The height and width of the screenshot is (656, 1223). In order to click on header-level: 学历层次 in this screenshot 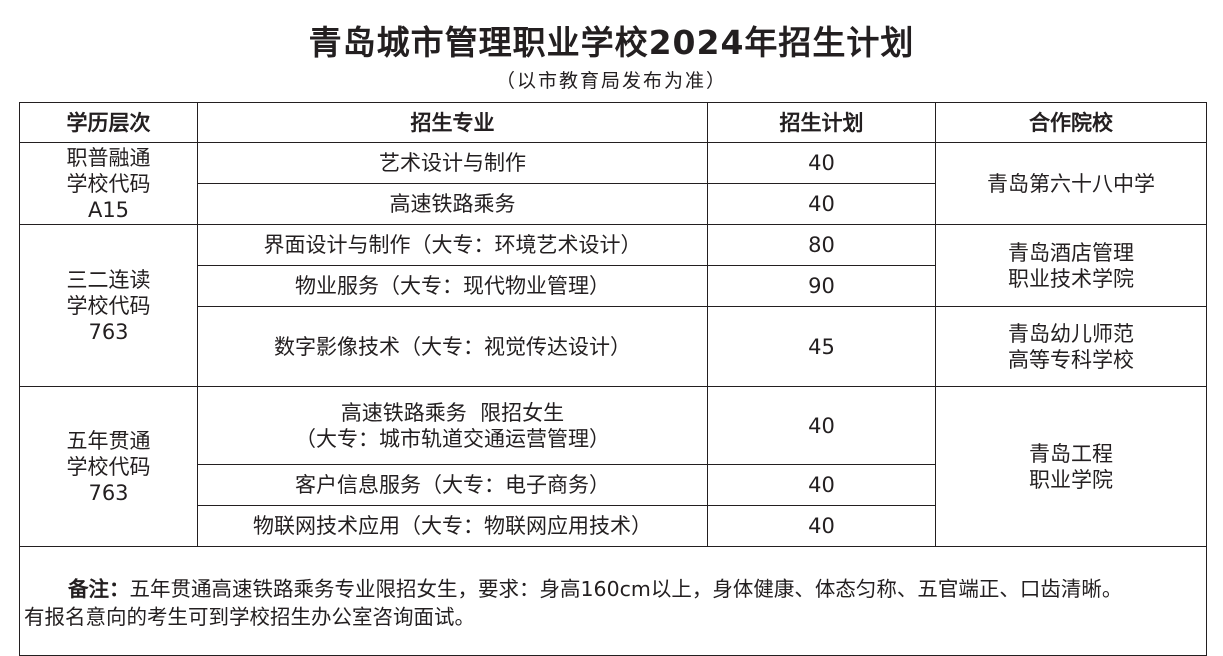, I will do `click(108, 122)`.